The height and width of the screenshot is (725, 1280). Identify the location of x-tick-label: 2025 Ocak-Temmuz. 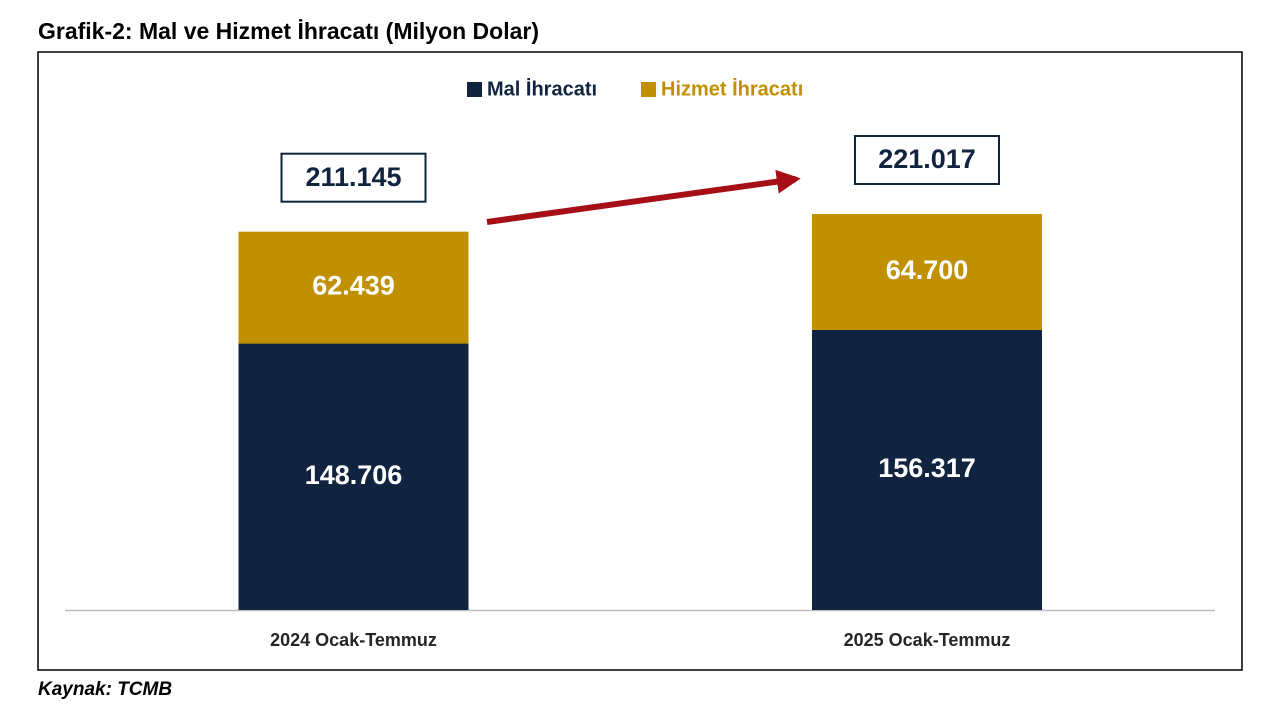
(927, 640).